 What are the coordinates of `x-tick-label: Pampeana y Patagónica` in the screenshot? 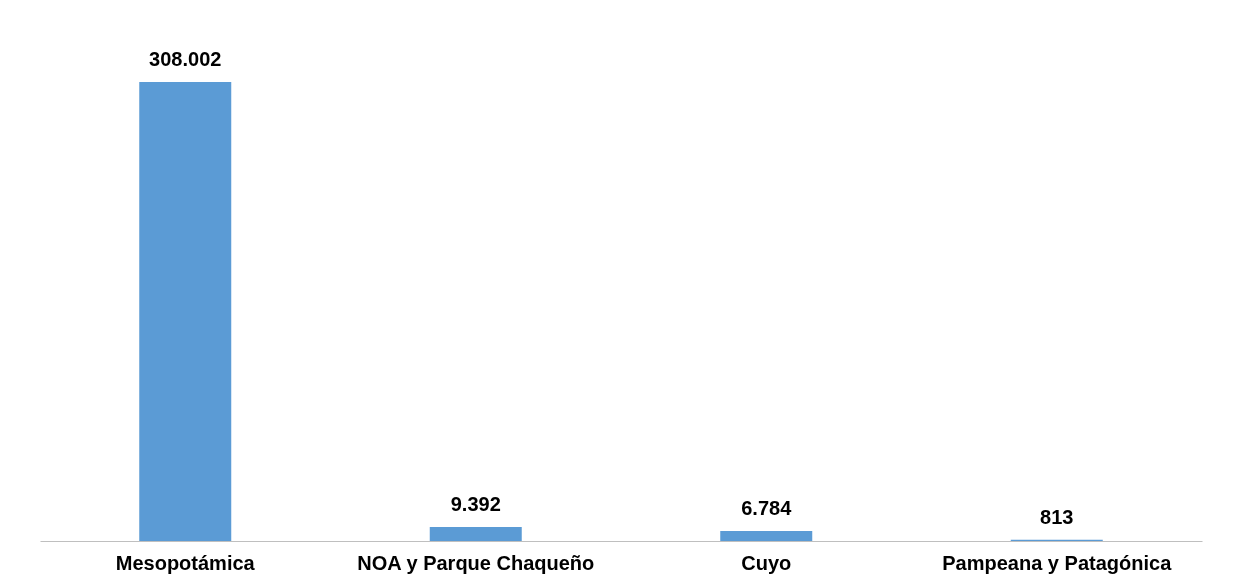 It's located at (1057, 562).